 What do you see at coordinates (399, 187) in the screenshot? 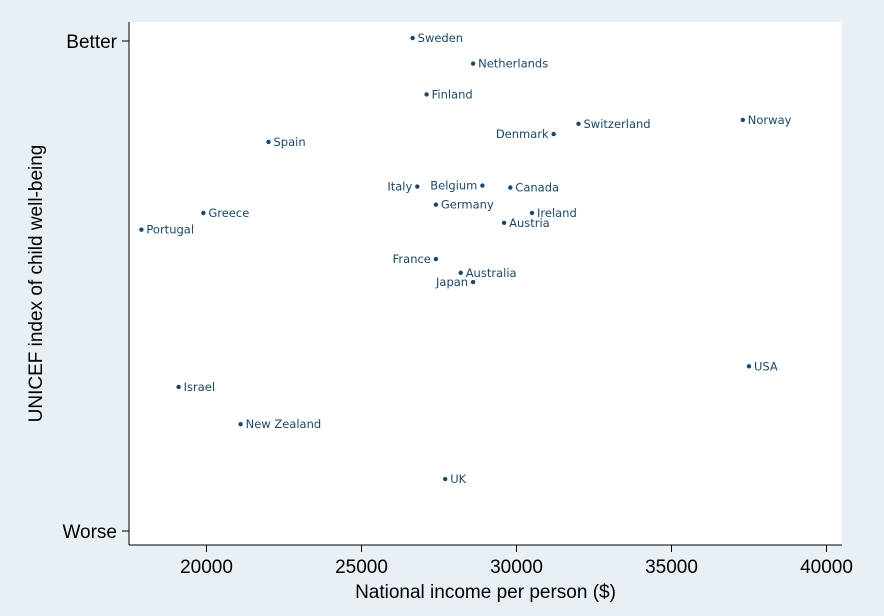
I see `point-label: Italy` at bounding box center [399, 187].